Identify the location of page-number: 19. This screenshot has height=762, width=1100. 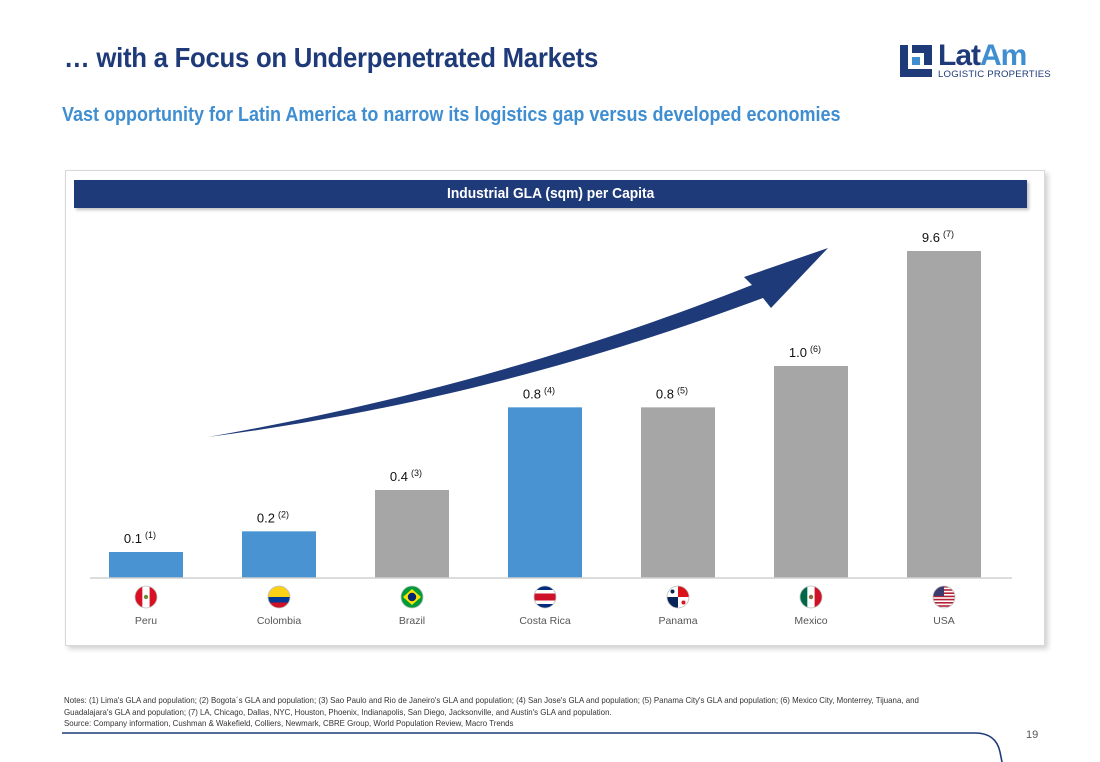
(1032, 735).